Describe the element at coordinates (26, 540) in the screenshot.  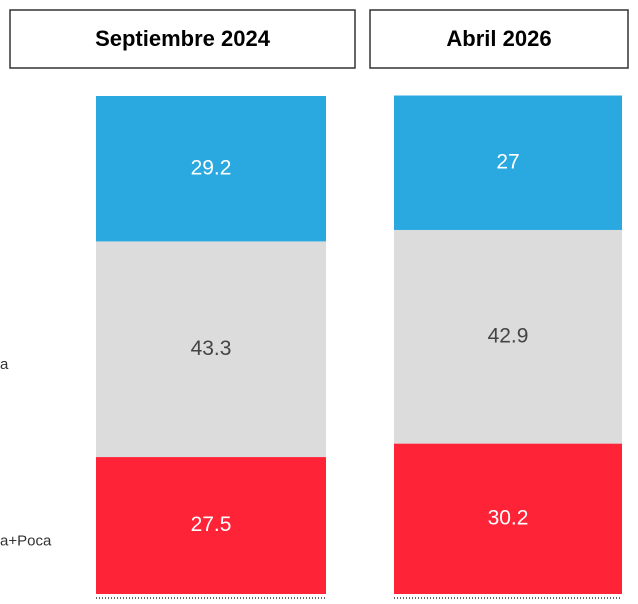
I see `legend-label: a+Poca` at that location.